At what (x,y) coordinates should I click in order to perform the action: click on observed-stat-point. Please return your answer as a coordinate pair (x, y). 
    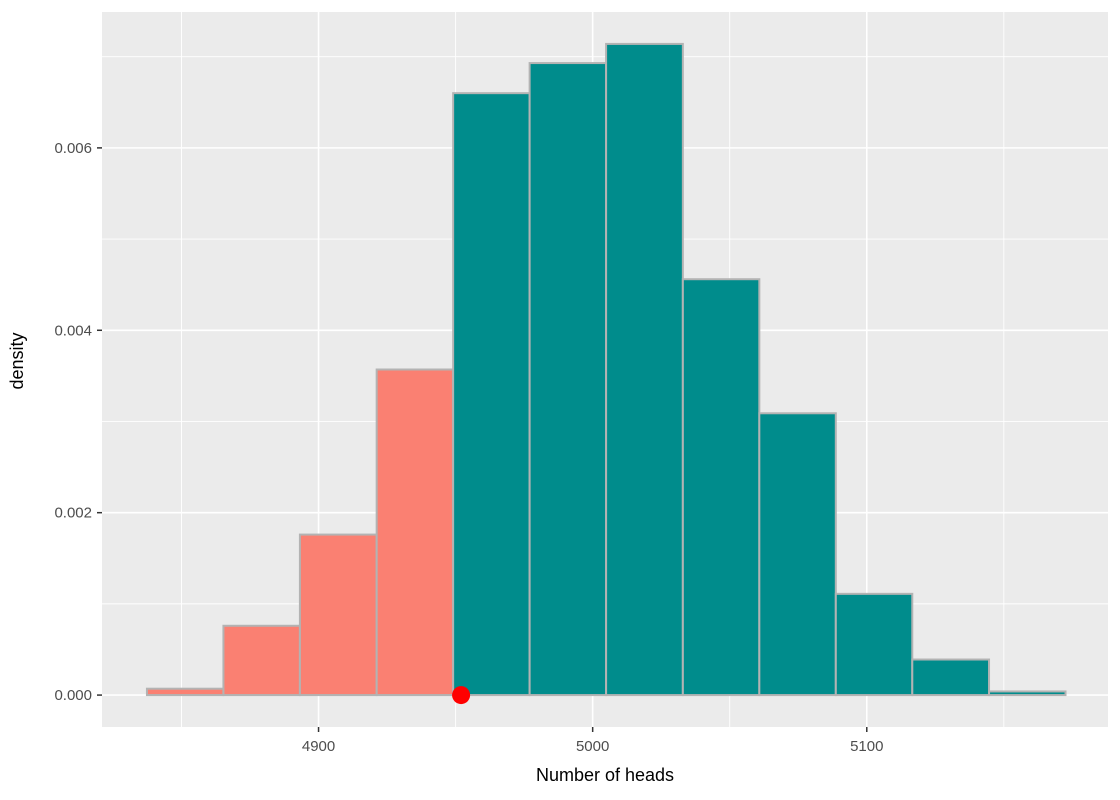
    Looking at the image, I should click on (461, 695).